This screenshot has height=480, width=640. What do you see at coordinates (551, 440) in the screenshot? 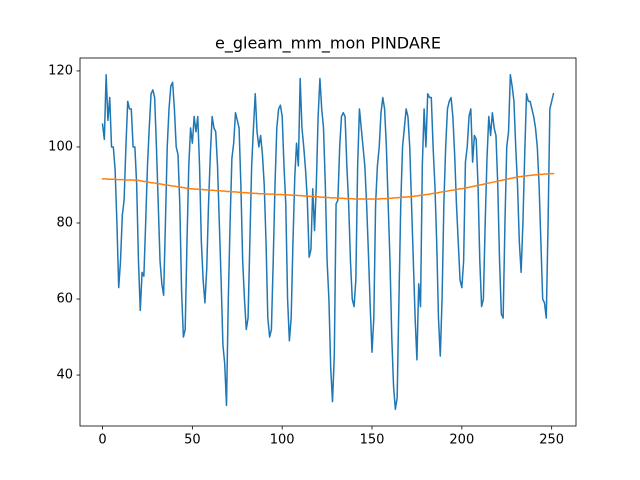
I see `x-tick-label: 250` at bounding box center [551, 440].